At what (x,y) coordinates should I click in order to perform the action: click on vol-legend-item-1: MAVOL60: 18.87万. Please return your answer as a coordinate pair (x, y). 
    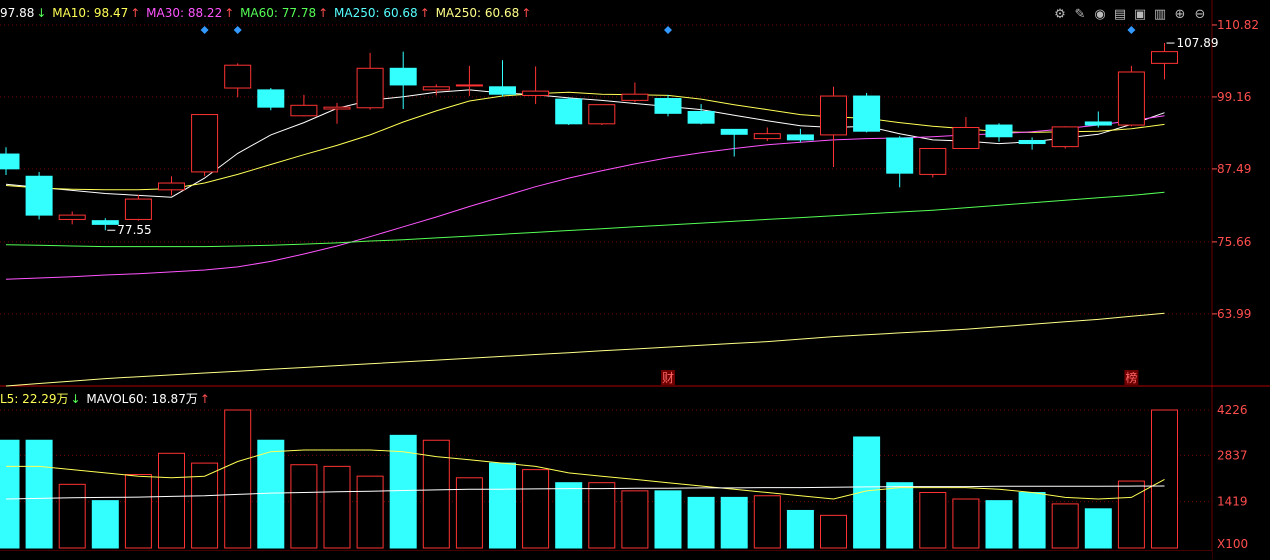
    Looking at the image, I should click on (142, 399).